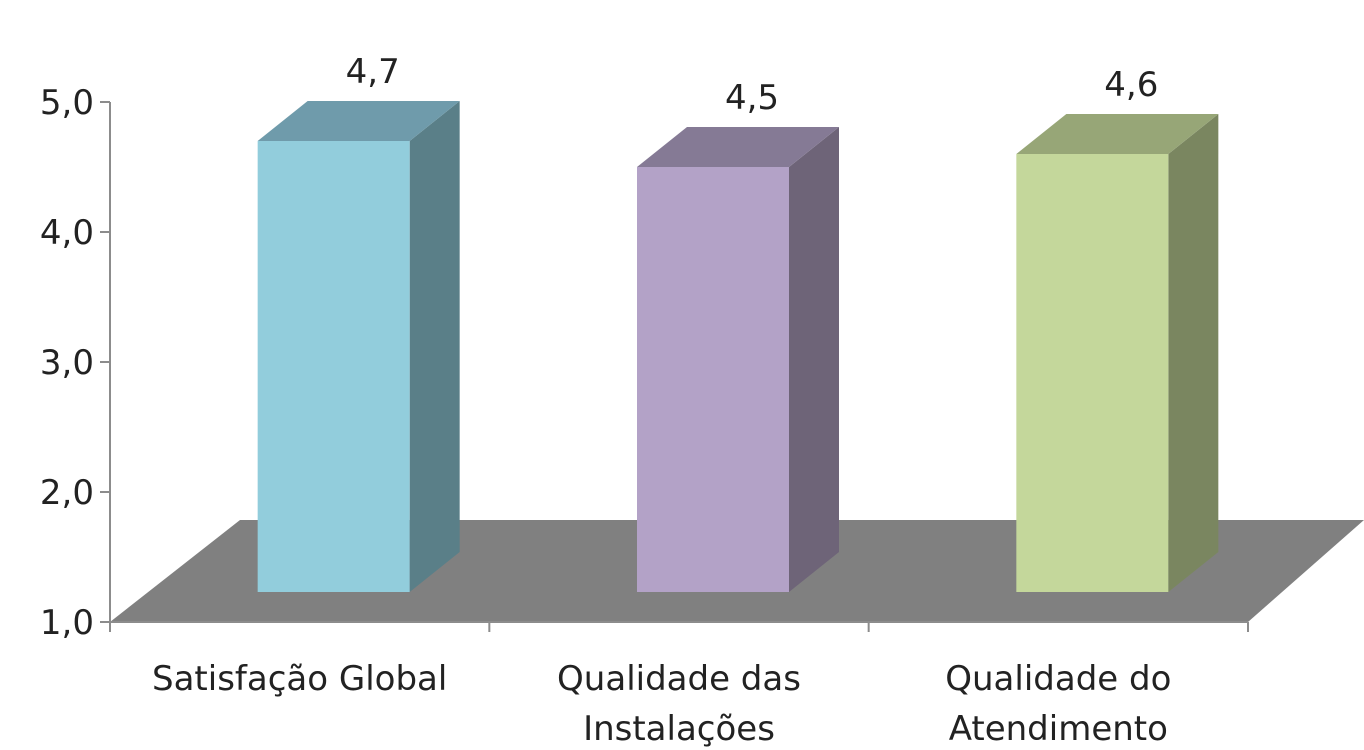  What do you see at coordinates (1058, 729) in the screenshot?
I see `category-label: Atendimento` at bounding box center [1058, 729].